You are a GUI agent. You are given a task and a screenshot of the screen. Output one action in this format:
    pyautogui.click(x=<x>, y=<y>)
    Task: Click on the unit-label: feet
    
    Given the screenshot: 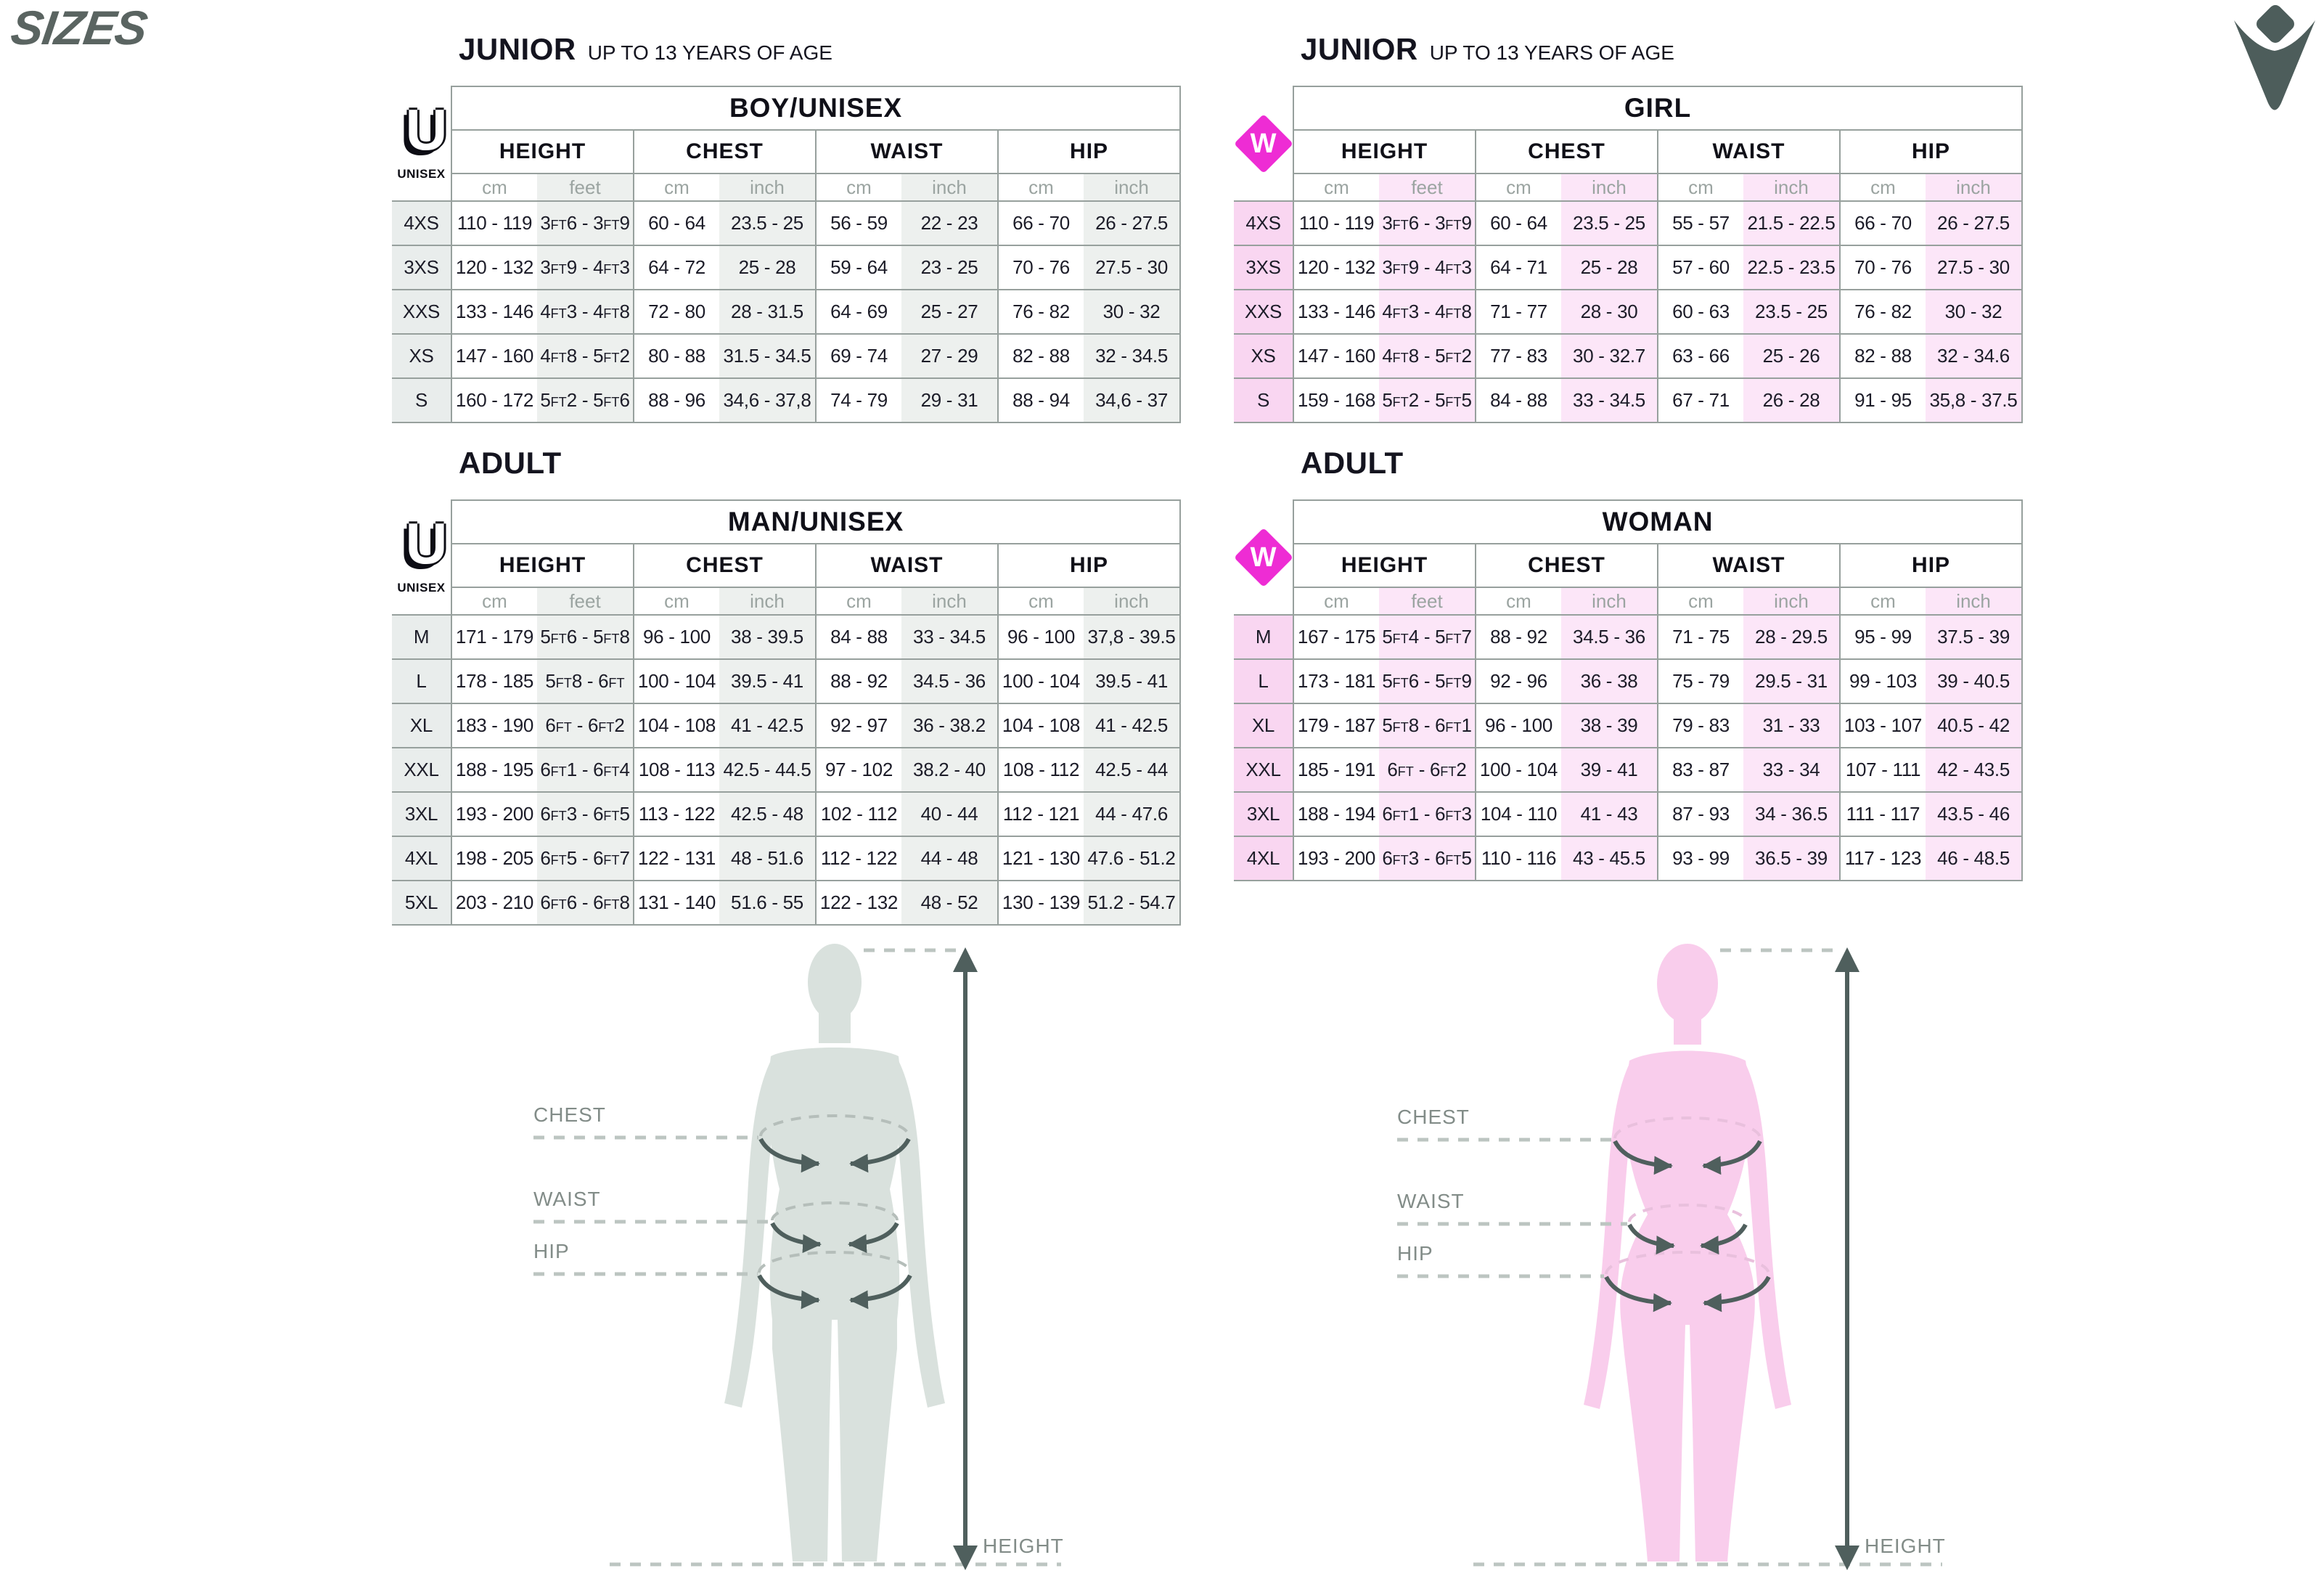 What is the action you would take?
    pyautogui.click(x=1427, y=601)
    